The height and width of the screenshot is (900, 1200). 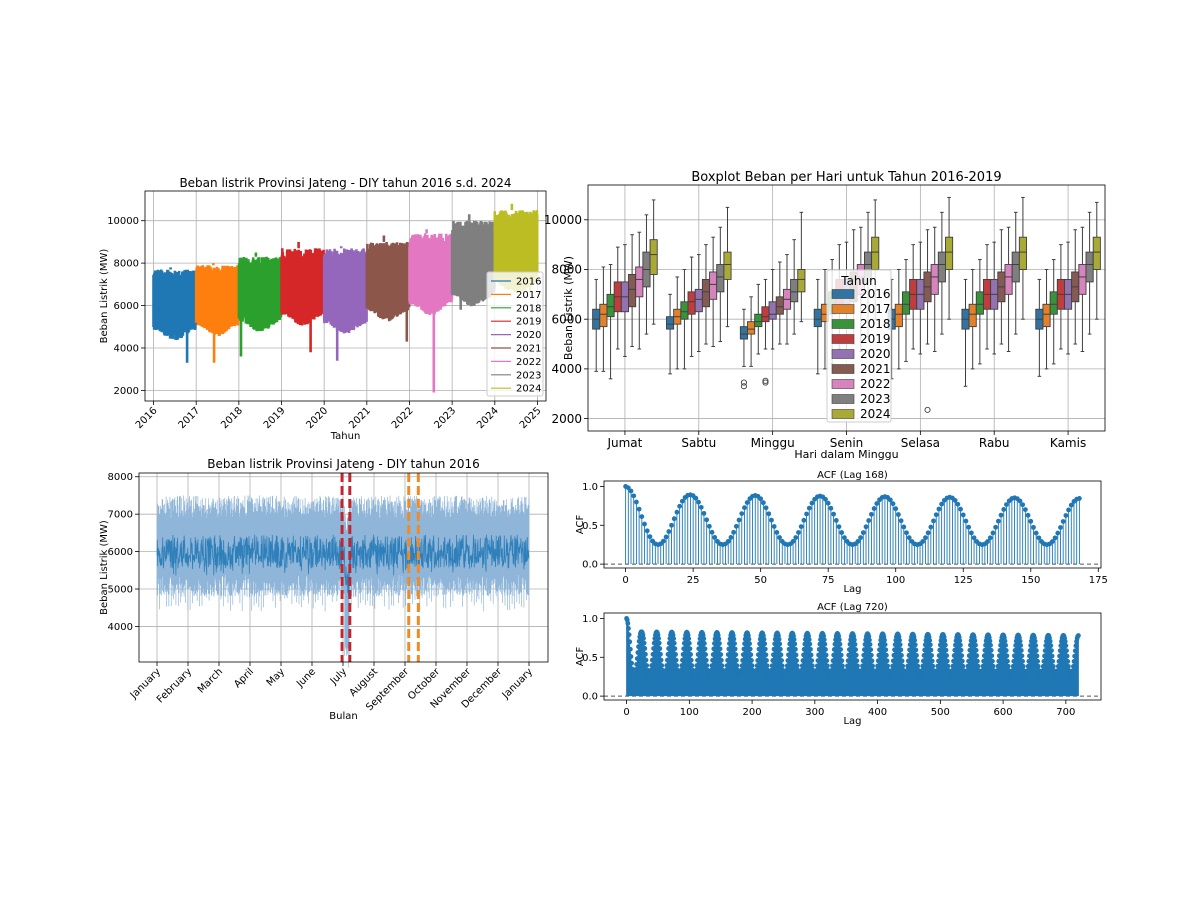 I want to click on box-Sabtu-2019, so click(x=691, y=303).